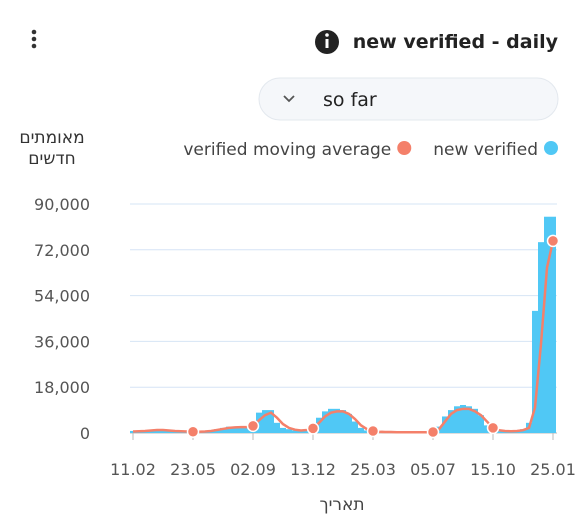 Image resolution: width=580 pixels, height=525 pixels. What do you see at coordinates (373, 469) in the screenshot?
I see `x-tick-label: 25.03` at bounding box center [373, 469].